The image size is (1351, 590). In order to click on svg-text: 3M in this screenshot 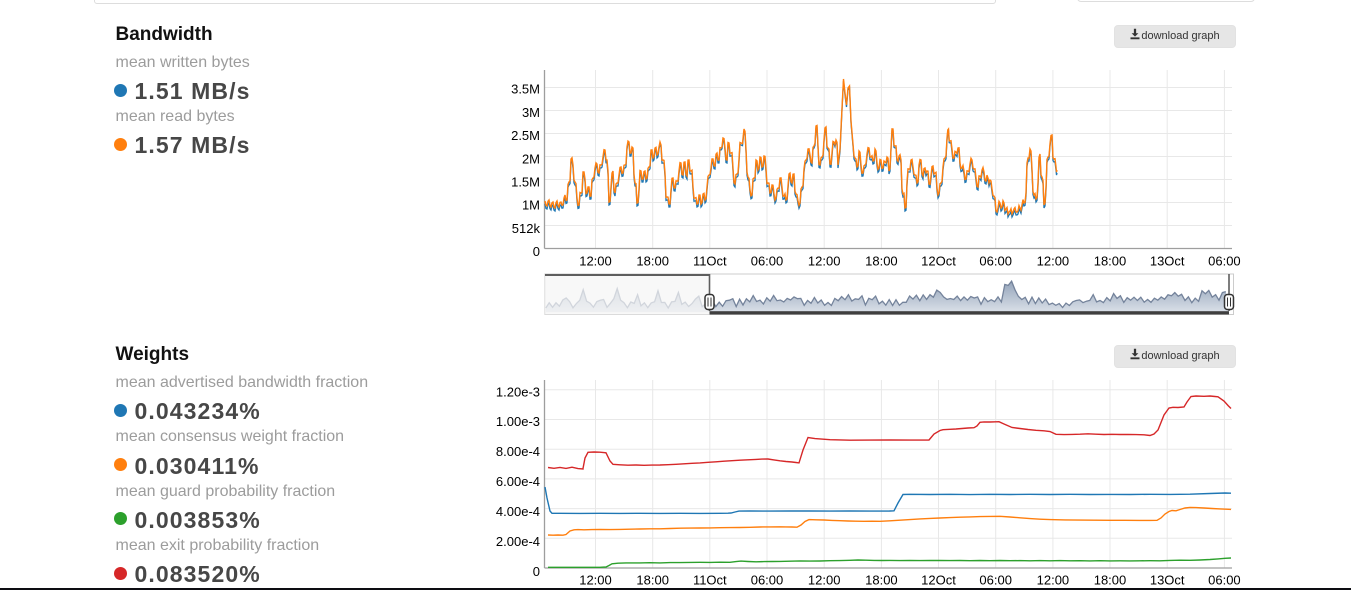, I will do `click(531, 112)`.